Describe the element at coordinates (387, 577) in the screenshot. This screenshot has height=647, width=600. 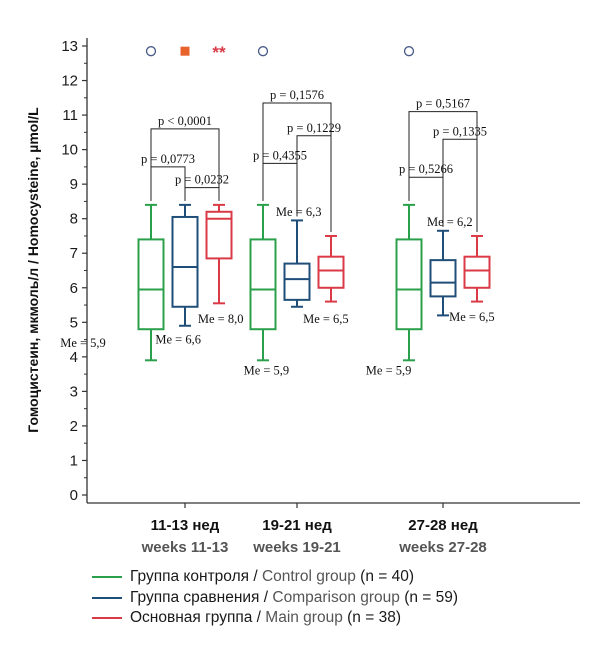
I see `legend-count: (n = 40)` at that location.